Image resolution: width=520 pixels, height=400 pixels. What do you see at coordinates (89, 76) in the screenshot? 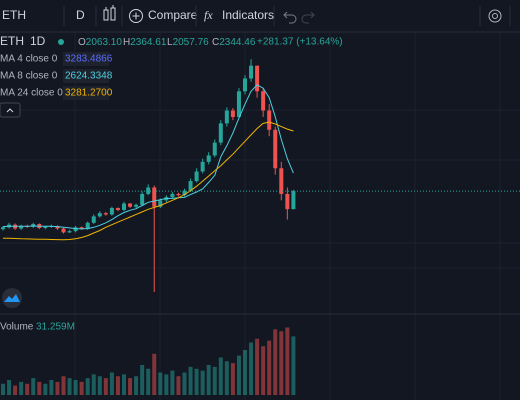
I see `ma-value: 2624.3348` at bounding box center [89, 76].